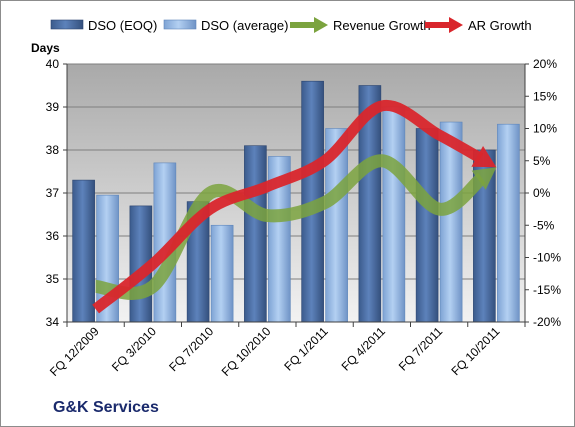 The width and height of the screenshot is (575, 427). What do you see at coordinates (364, 349) in the screenshot?
I see `x-tick-label: FQ 4/2011` at bounding box center [364, 349].